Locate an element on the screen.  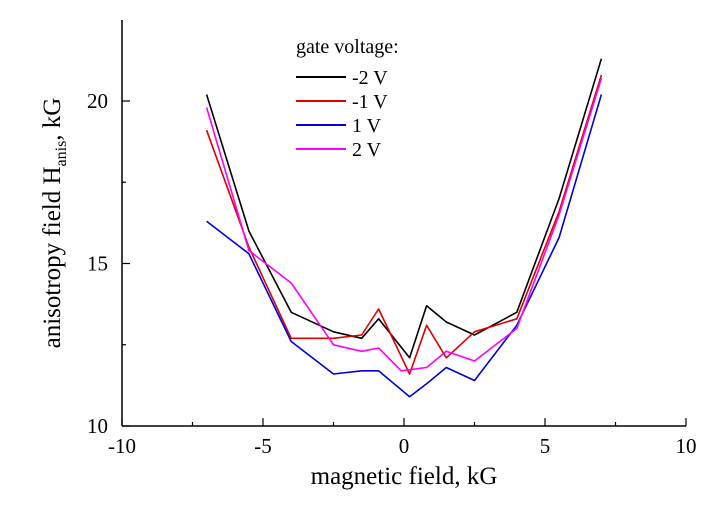
y-tick-label: 10 is located at coordinates (97, 426).